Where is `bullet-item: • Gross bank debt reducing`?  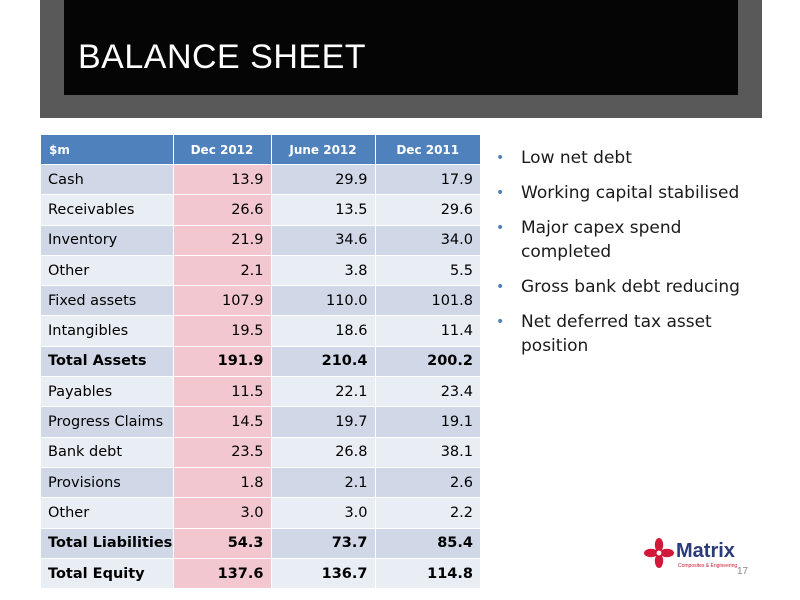
bullet-item: • Gross bank debt reducing is located at coordinates (636, 287).